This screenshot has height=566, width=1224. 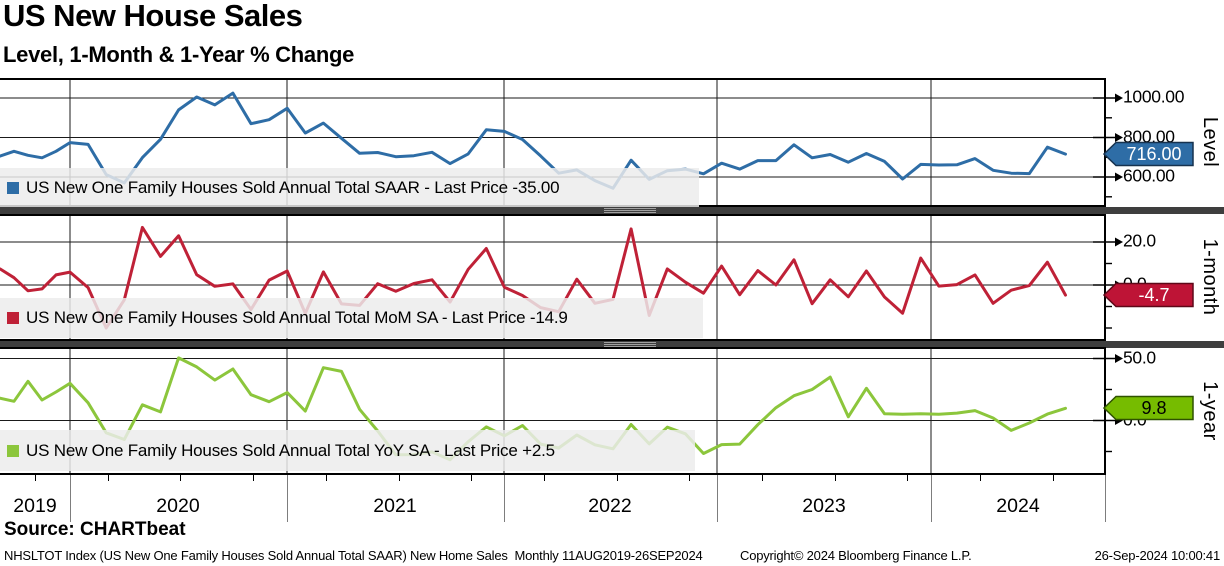 What do you see at coordinates (1210, 277) in the screenshot?
I see `axis-panel-title-one-month: 1-month` at bounding box center [1210, 277].